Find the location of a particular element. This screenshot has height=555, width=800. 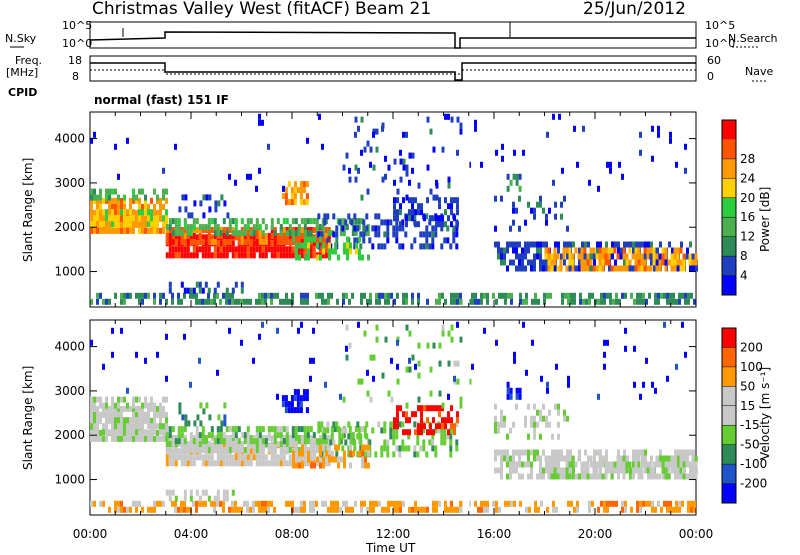

colorbar-tick-label: 100 is located at coordinates (751, 367).